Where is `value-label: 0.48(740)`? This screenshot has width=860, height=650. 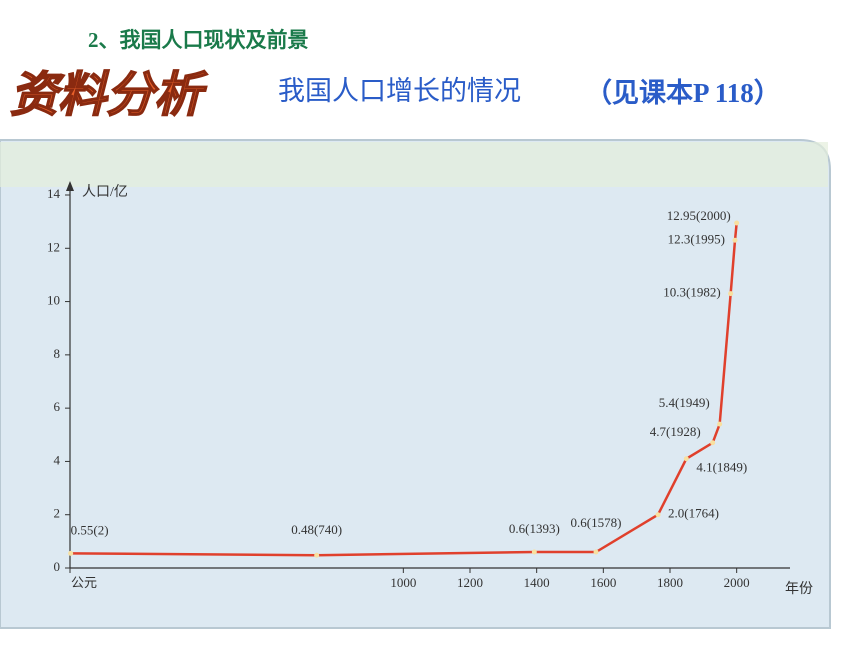 value-label: 0.48(740) is located at coordinates (316, 529).